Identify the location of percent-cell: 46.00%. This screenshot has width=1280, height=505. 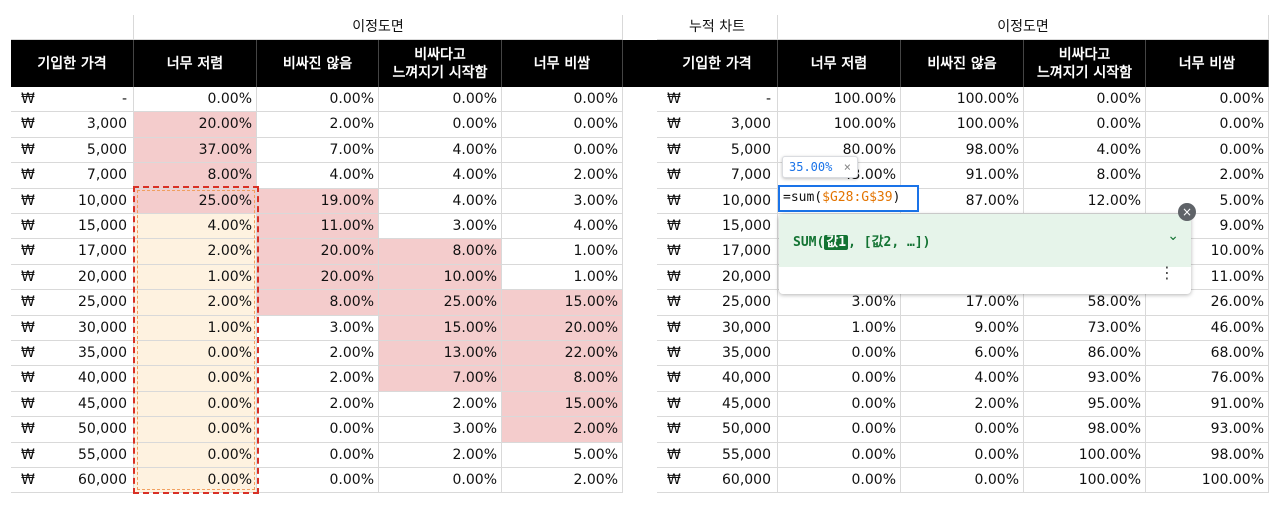
(1207, 328).